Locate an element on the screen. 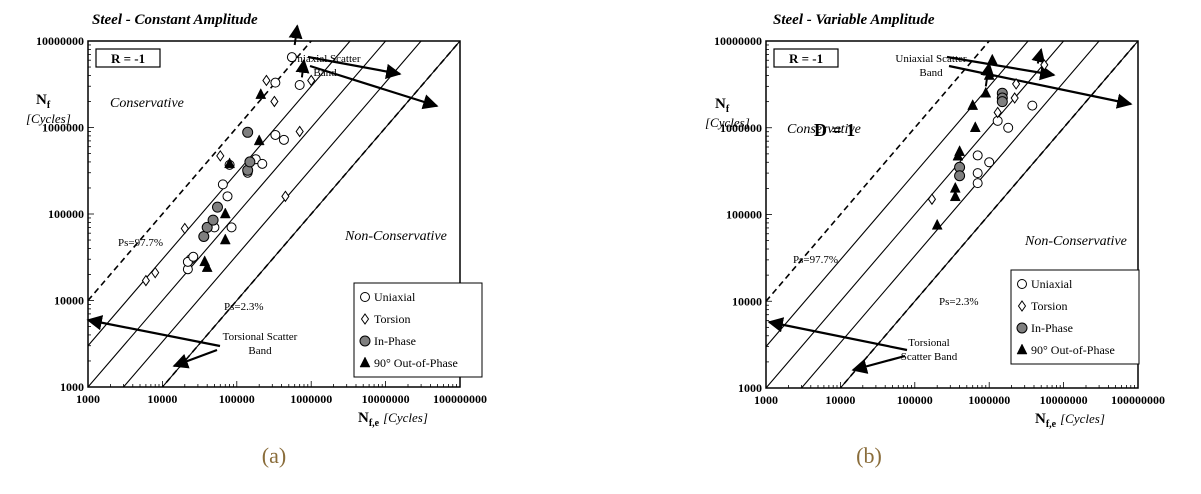 The width and height of the screenshot is (1201, 494). uniaxial-band-label: Band is located at coordinates (931, 73).